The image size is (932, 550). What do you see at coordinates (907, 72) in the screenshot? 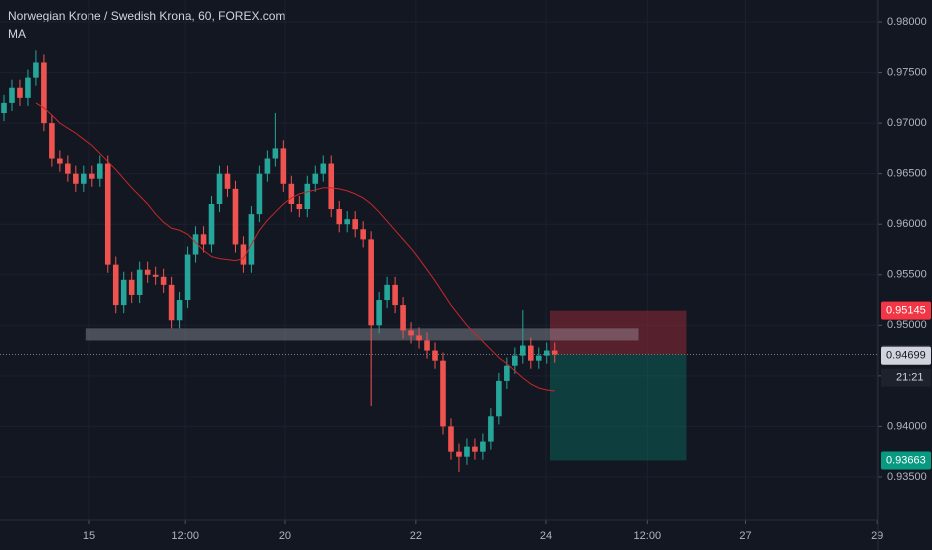
I see `y-tick-label: 0.97500` at bounding box center [907, 72].